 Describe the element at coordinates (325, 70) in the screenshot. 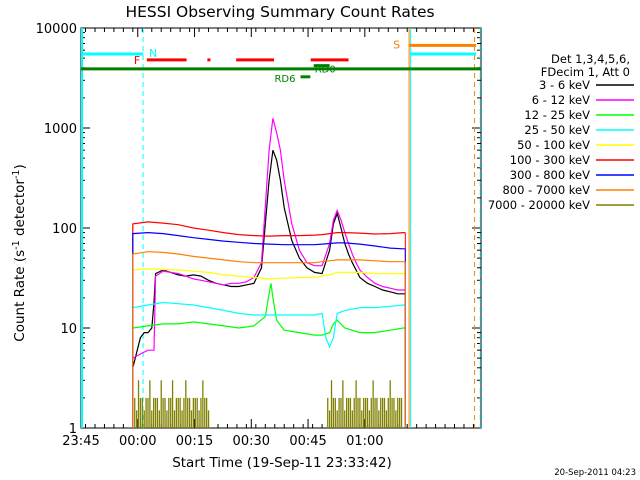

I see `rd0-label: RD0` at that location.